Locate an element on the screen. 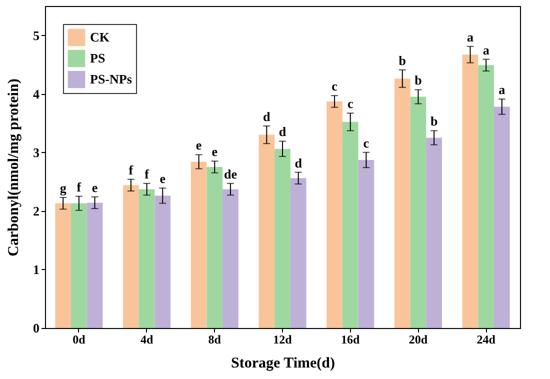 The image size is (550, 379). y-tick-label: 0 is located at coordinates (36, 328).